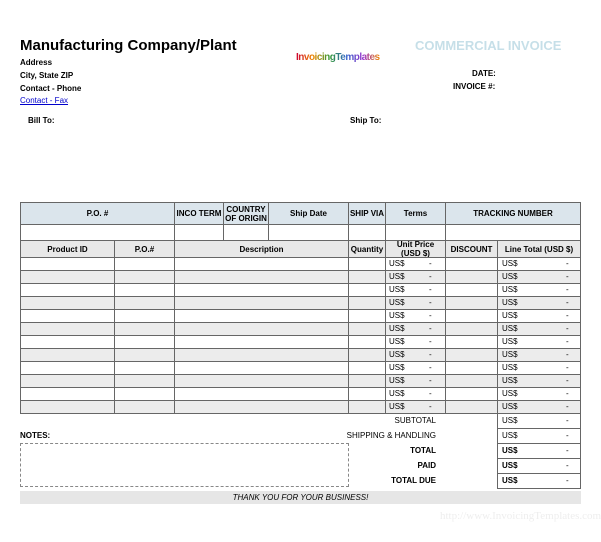 This screenshot has height=542, width=601. I want to click on address: Address, so click(36, 62).